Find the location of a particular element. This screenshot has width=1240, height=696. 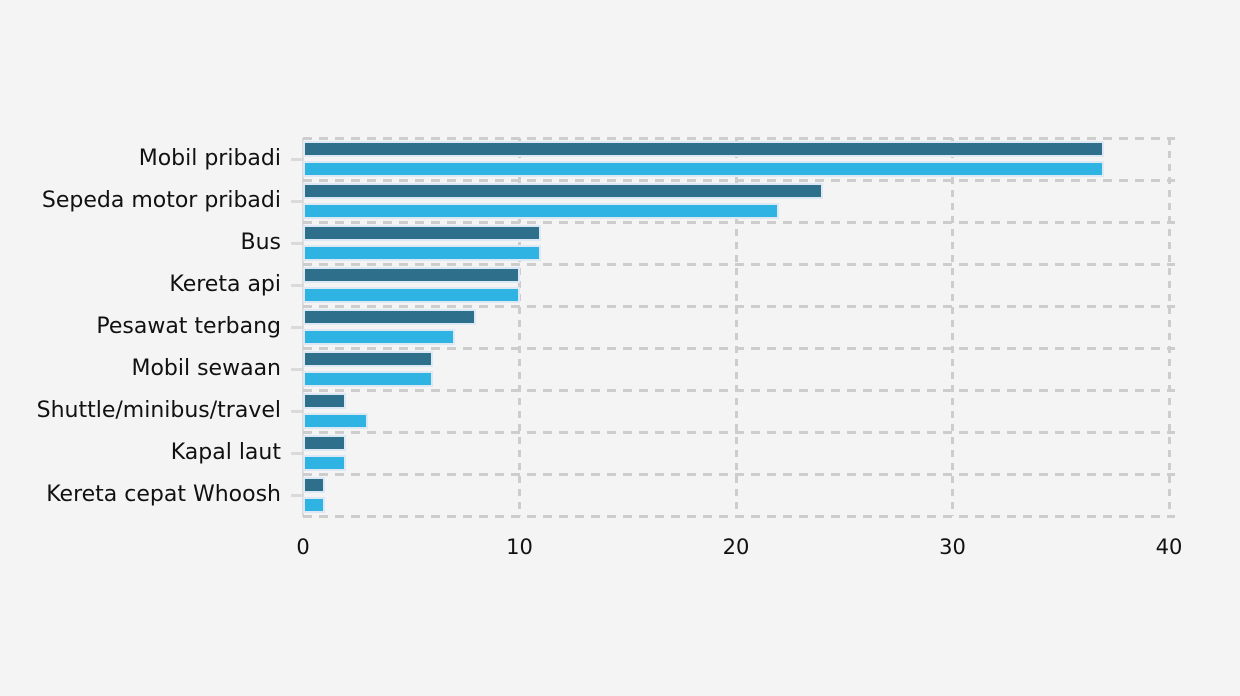

x-tick-label: 10 is located at coordinates (519, 547).